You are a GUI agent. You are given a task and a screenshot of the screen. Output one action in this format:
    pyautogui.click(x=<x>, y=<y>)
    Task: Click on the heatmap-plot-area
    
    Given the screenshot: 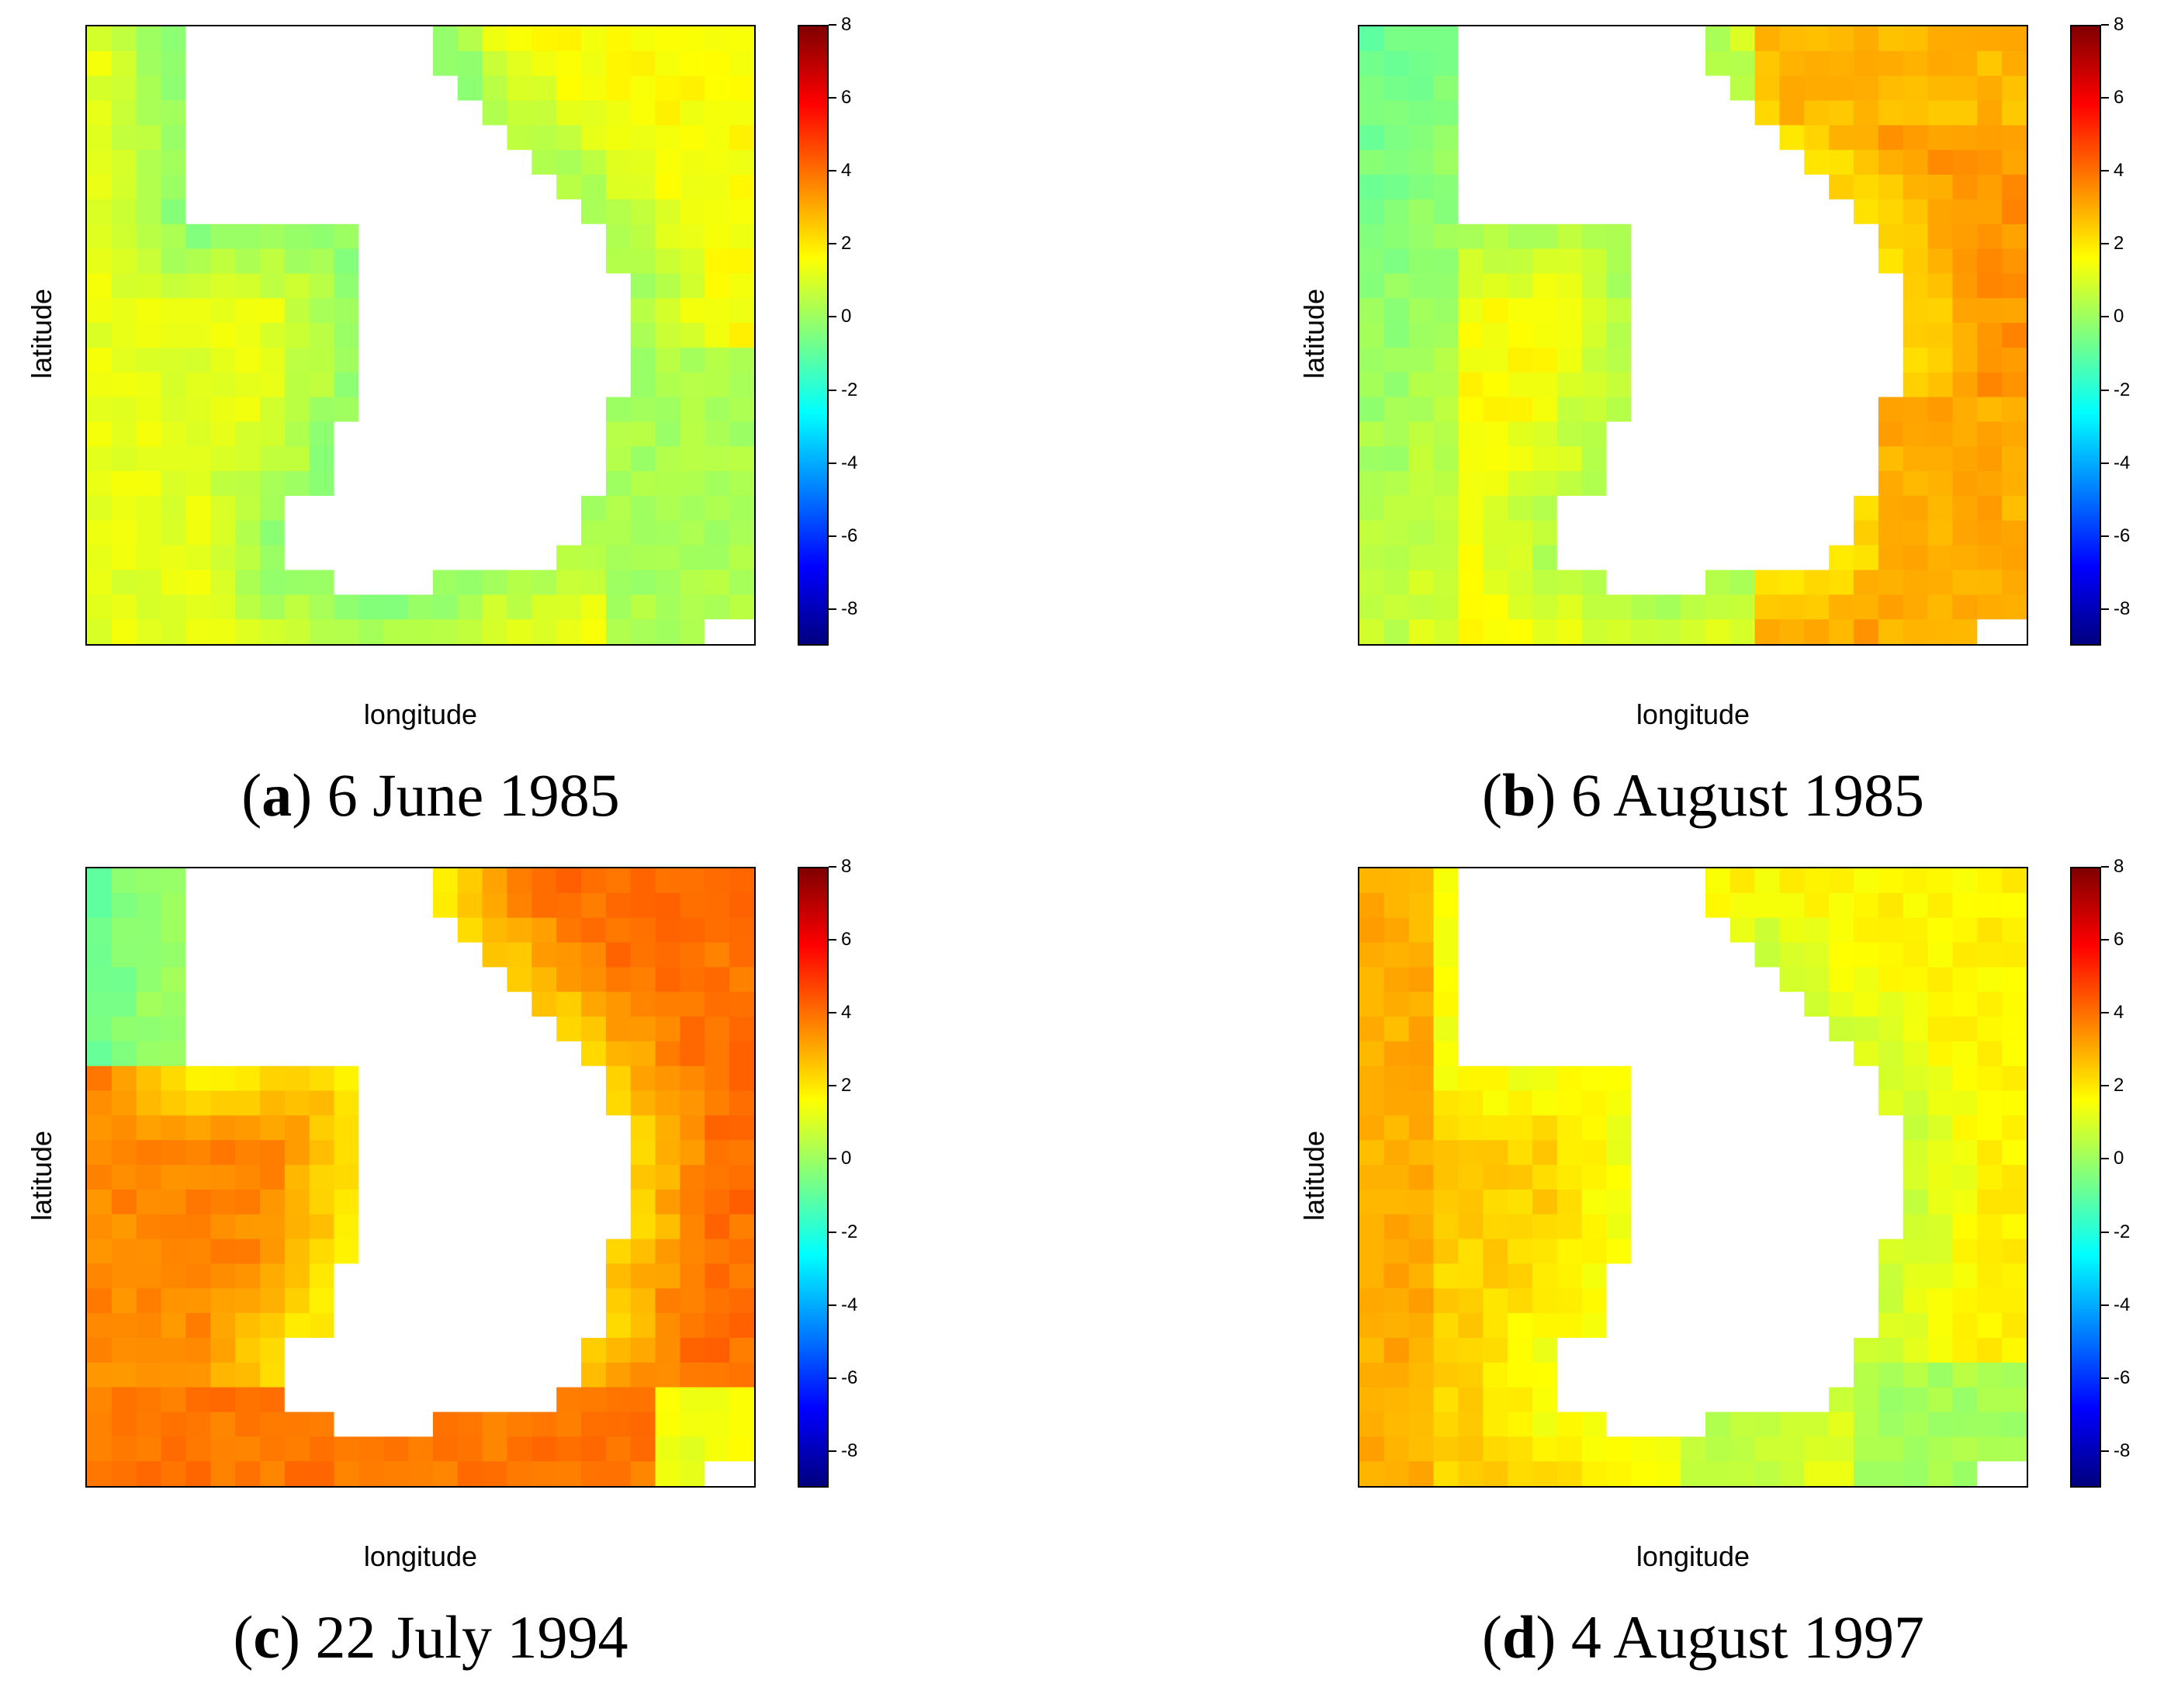 What is the action you would take?
    pyautogui.click(x=421, y=1177)
    